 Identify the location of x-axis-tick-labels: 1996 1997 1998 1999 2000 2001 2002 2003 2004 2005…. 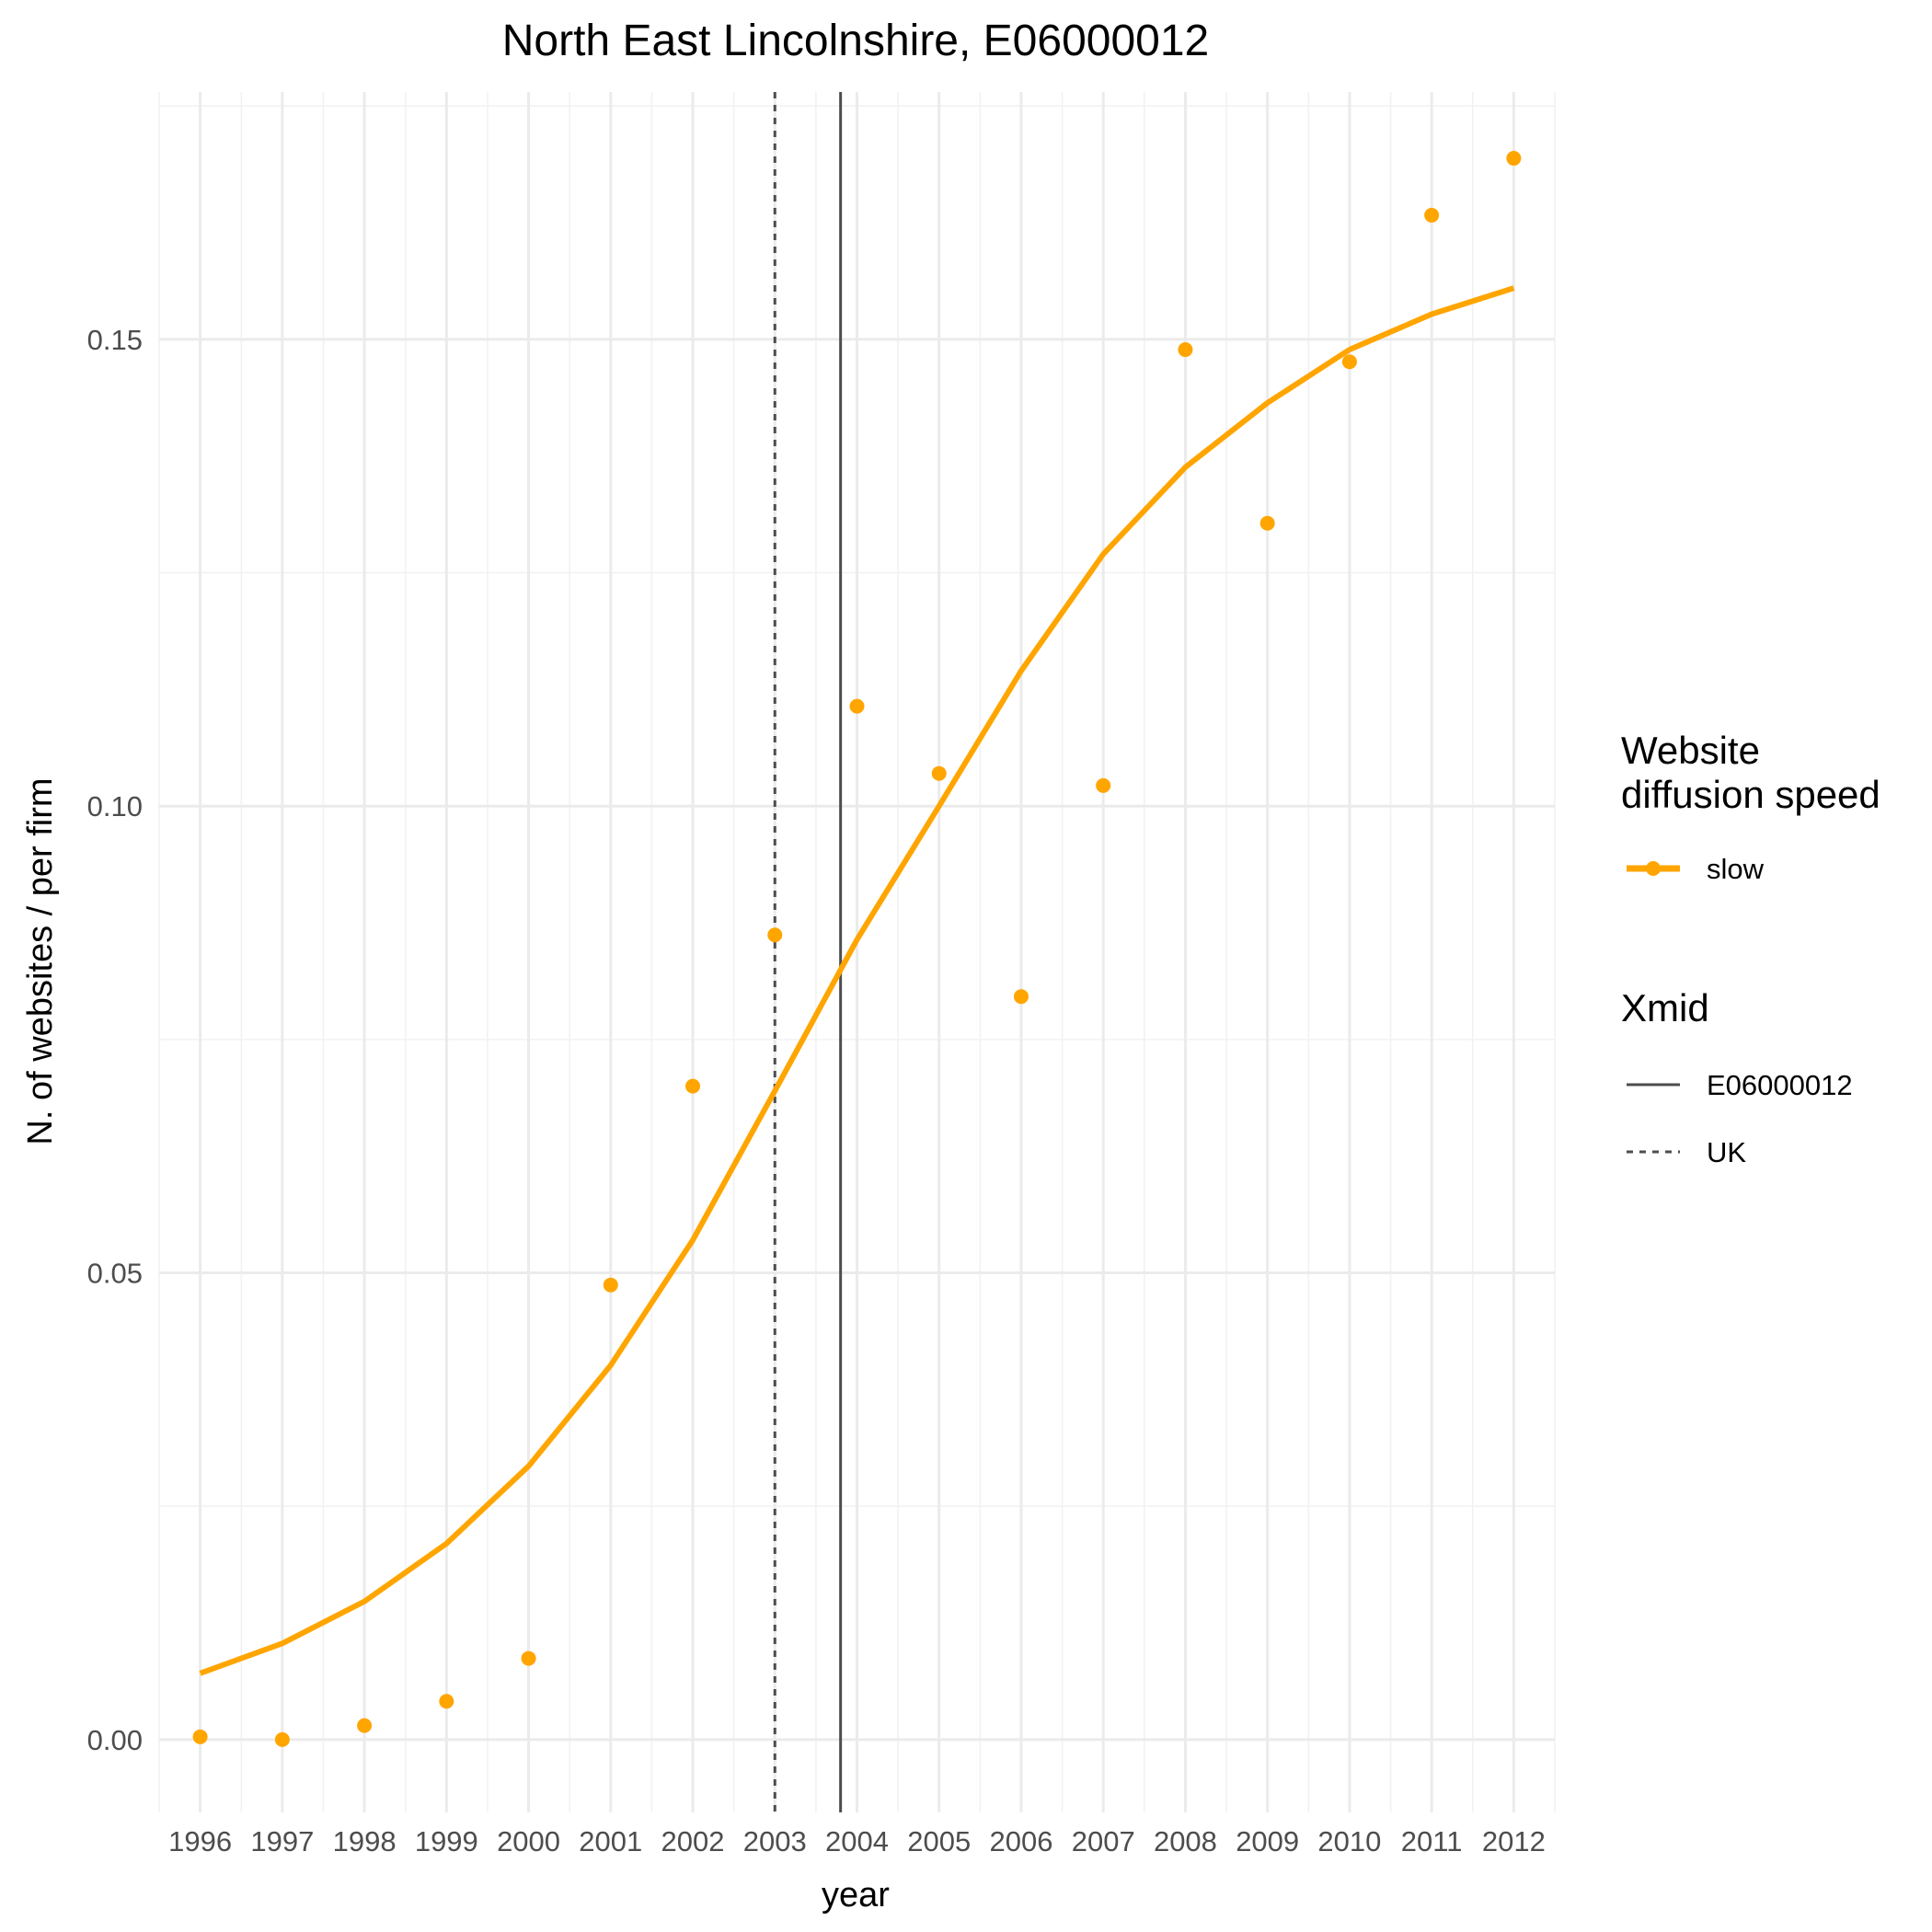
(857, 1841).